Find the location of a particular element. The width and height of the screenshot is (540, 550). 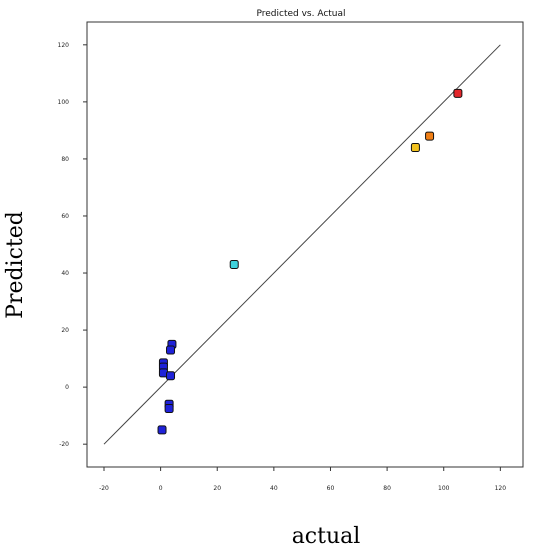

x-tick-label: 20 is located at coordinates (217, 488).